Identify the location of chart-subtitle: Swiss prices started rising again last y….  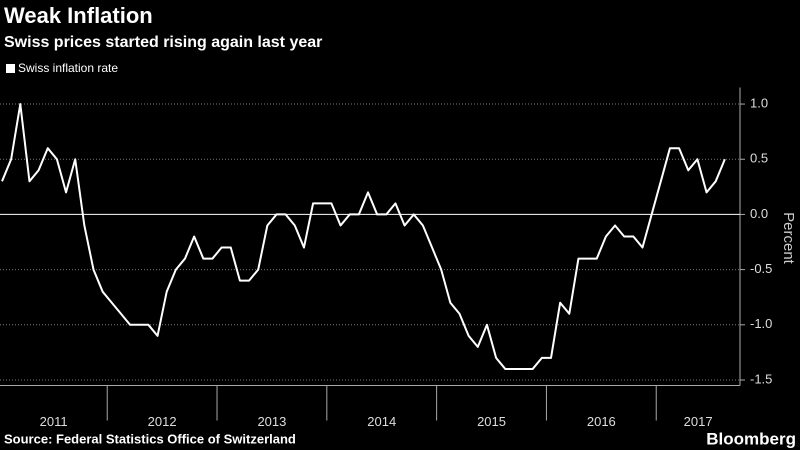
(163, 42).